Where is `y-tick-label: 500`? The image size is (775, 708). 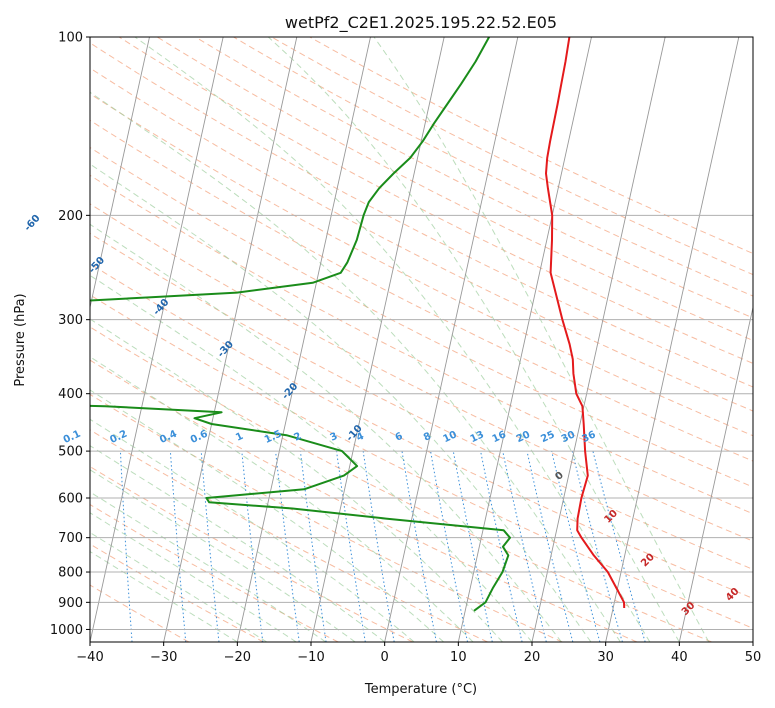
y-tick-label: 500 is located at coordinates (70, 452).